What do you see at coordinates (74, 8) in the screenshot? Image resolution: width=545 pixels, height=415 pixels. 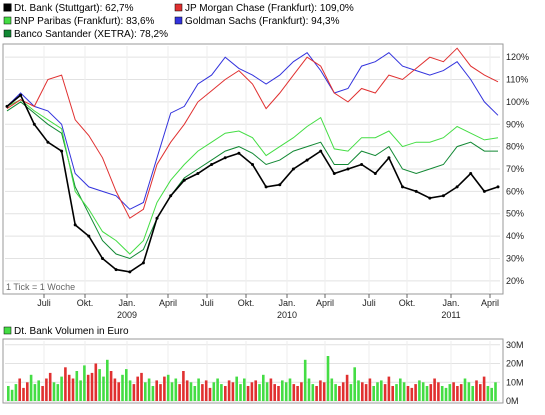 I see `legend-label-dt-bank: Dt. Bank (Stuttgart): 62,7%` at bounding box center [74, 8].